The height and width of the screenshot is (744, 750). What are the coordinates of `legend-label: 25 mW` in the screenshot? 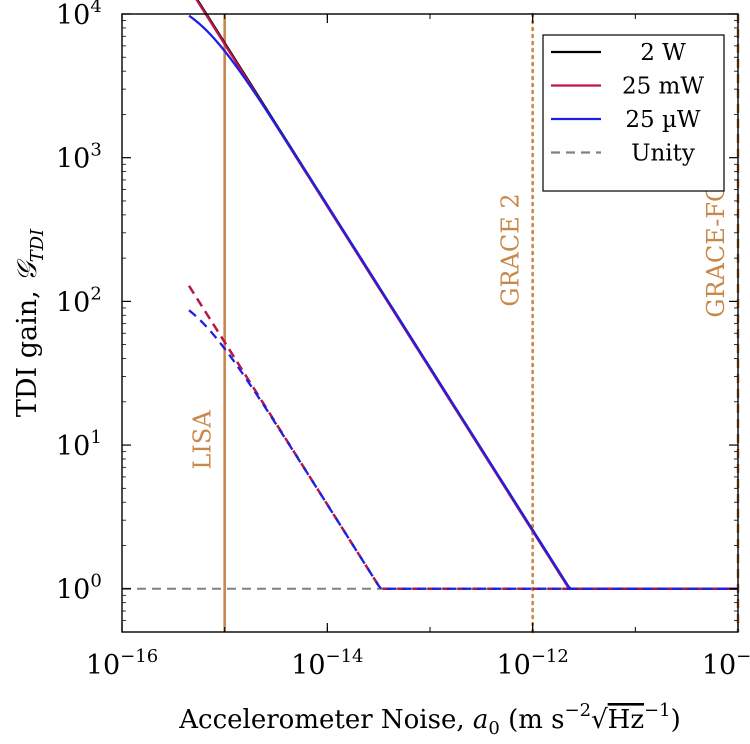 It's located at (663, 87).